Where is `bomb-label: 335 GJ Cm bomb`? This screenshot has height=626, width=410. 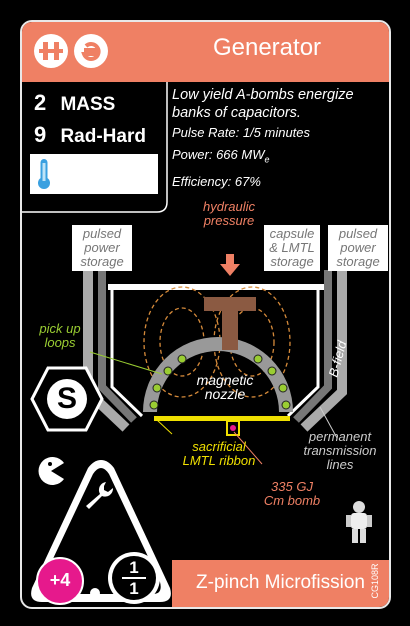
bomb-label: 335 GJ Cm bomb is located at coordinates (292, 494).